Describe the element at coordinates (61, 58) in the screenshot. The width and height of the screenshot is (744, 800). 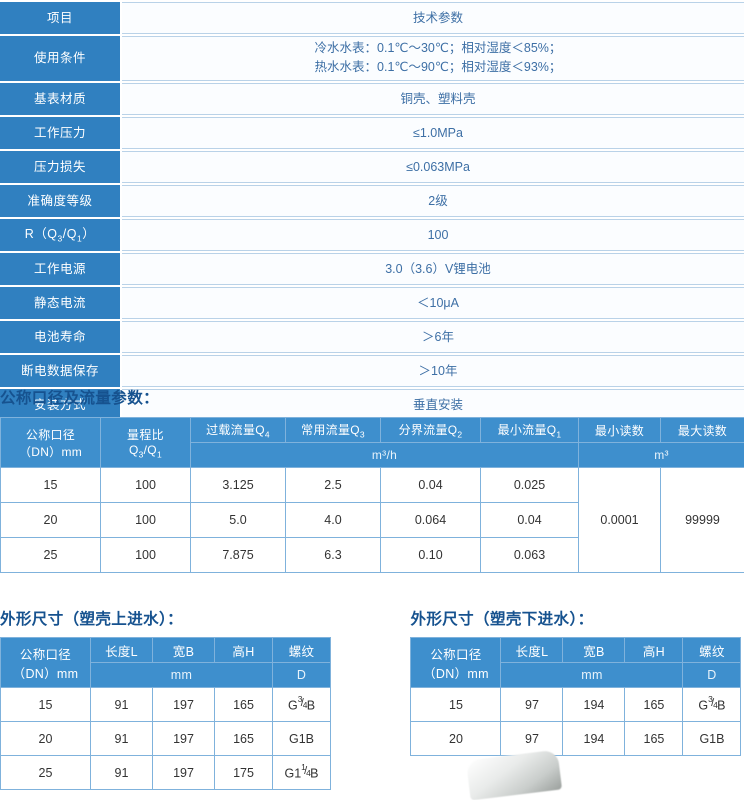
I see `spec-label-conditions: 使用条件` at that location.